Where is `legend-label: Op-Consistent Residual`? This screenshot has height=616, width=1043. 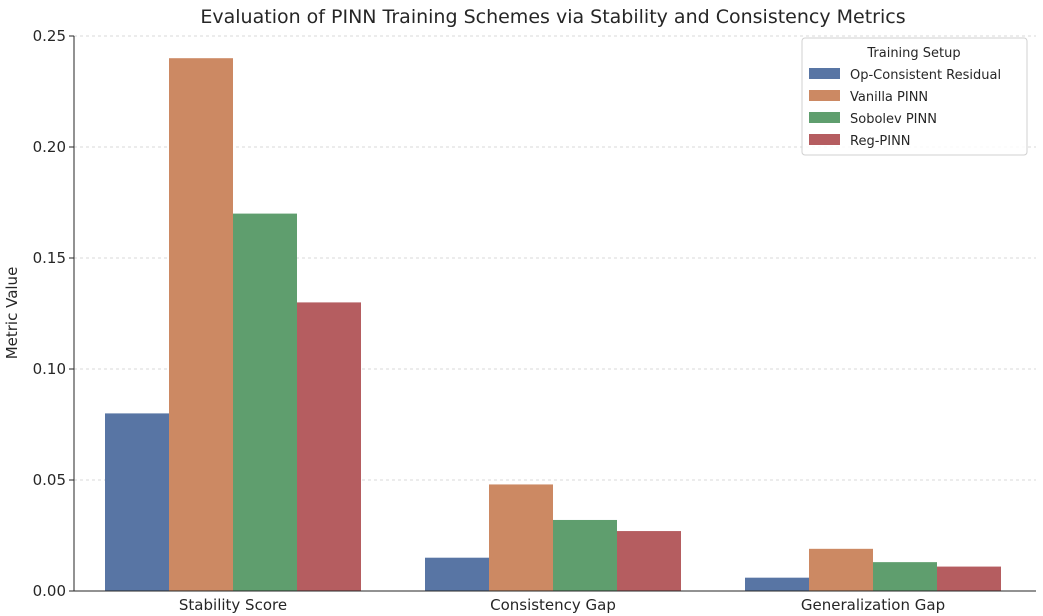 legend-label: Op-Consistent Residual is located at coordinates (925, 75).